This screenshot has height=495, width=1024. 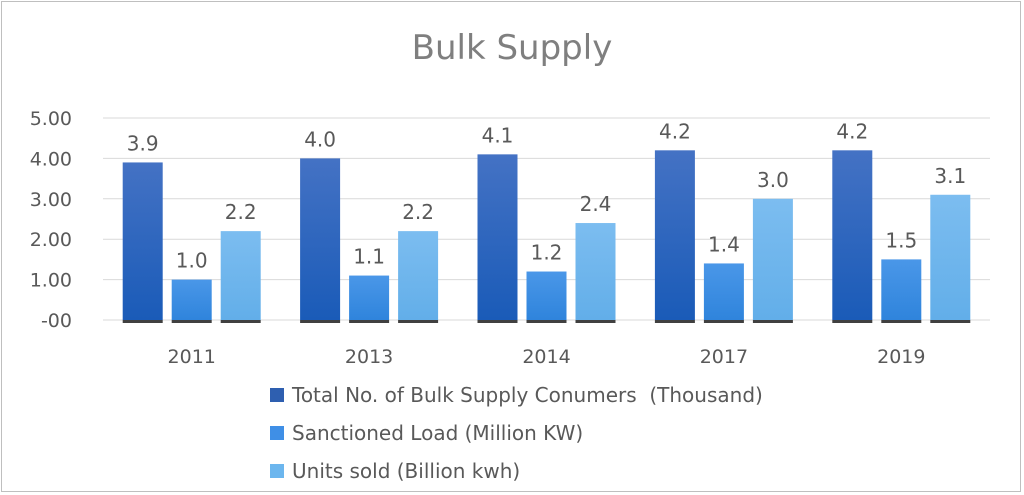 What do you see at coordinates (369, 357) in the screenshot?
I see `x-tick-label: 2013` at bounding box center [369, 357].